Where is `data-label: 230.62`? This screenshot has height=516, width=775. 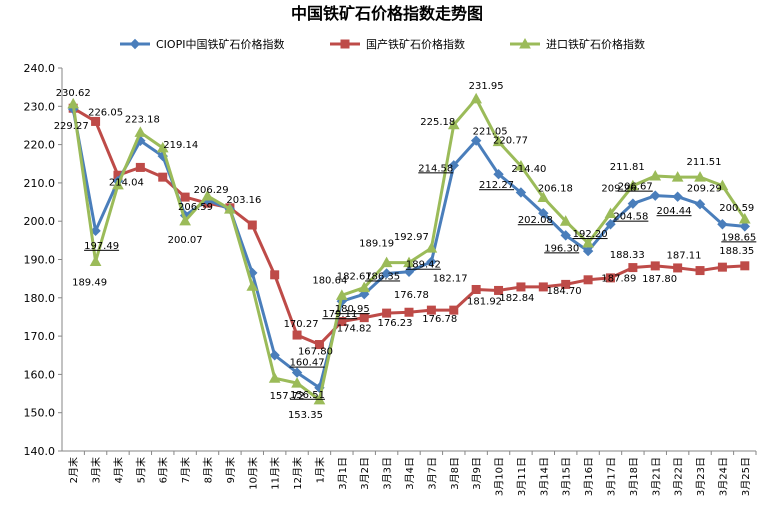 data-label: 230.62 is located at coordinates (73, 93).